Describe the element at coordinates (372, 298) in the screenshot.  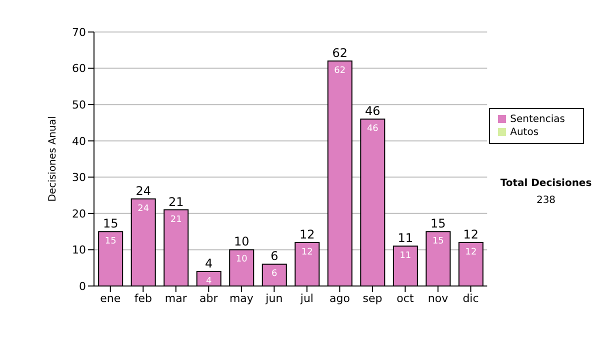
I see `x-tick-label: sep` at that location.